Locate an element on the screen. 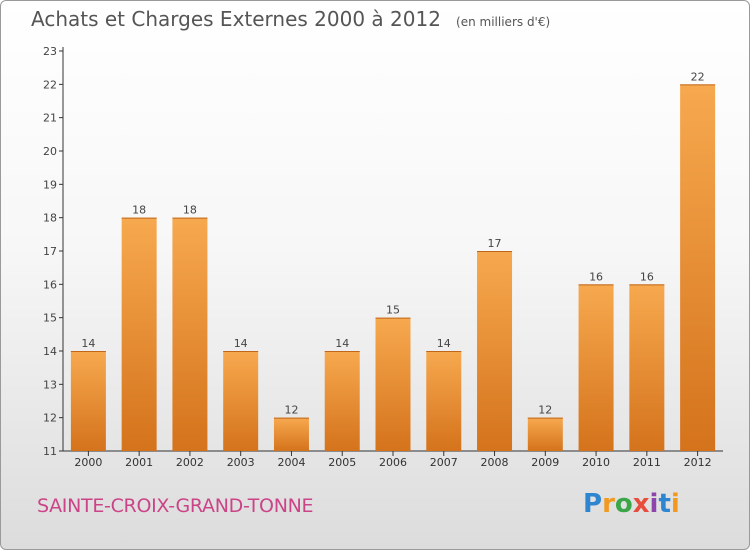  x-tick-label: 2005 is located at coordinates (342, 462).